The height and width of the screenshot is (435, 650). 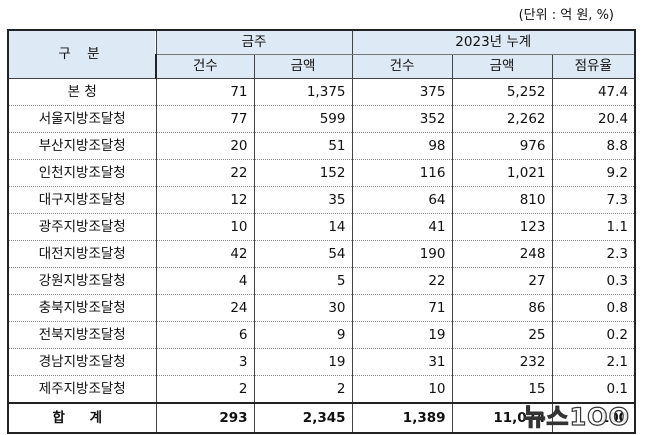 What do you see at coordinates (594, 335) in the screenshot?
I see `share-cell: 0.2` at bounding box center [594, 335].